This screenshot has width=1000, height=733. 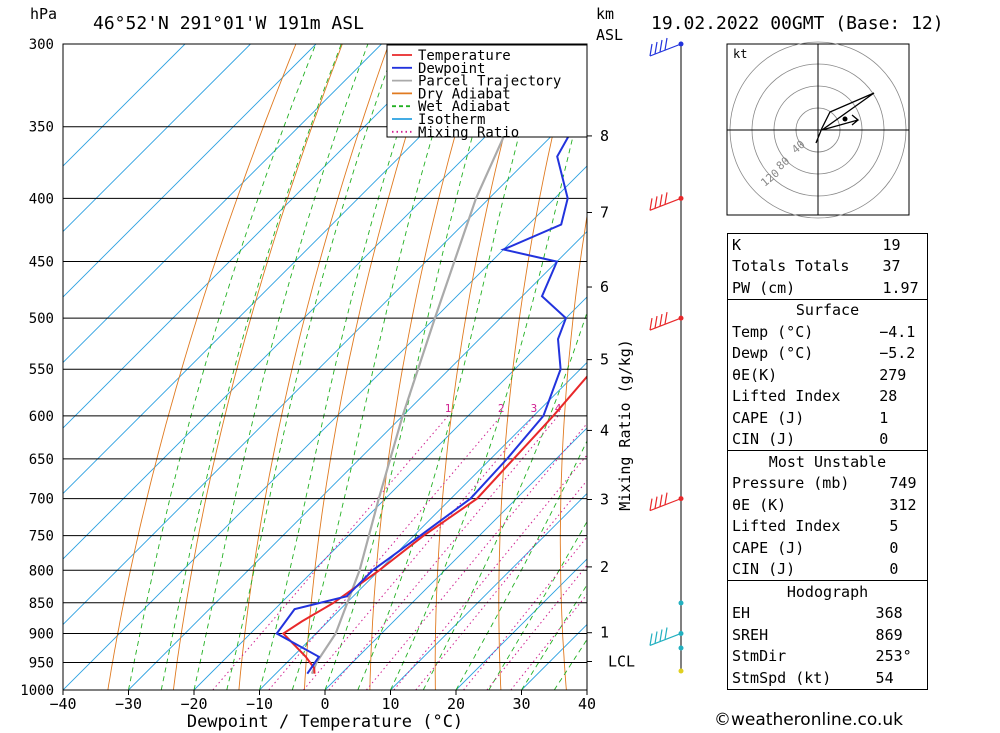 What do you see at coordinates (41, 663) in the screenshot?
I see `pressure-tick-label: 950` at bounding box center [41, 663].